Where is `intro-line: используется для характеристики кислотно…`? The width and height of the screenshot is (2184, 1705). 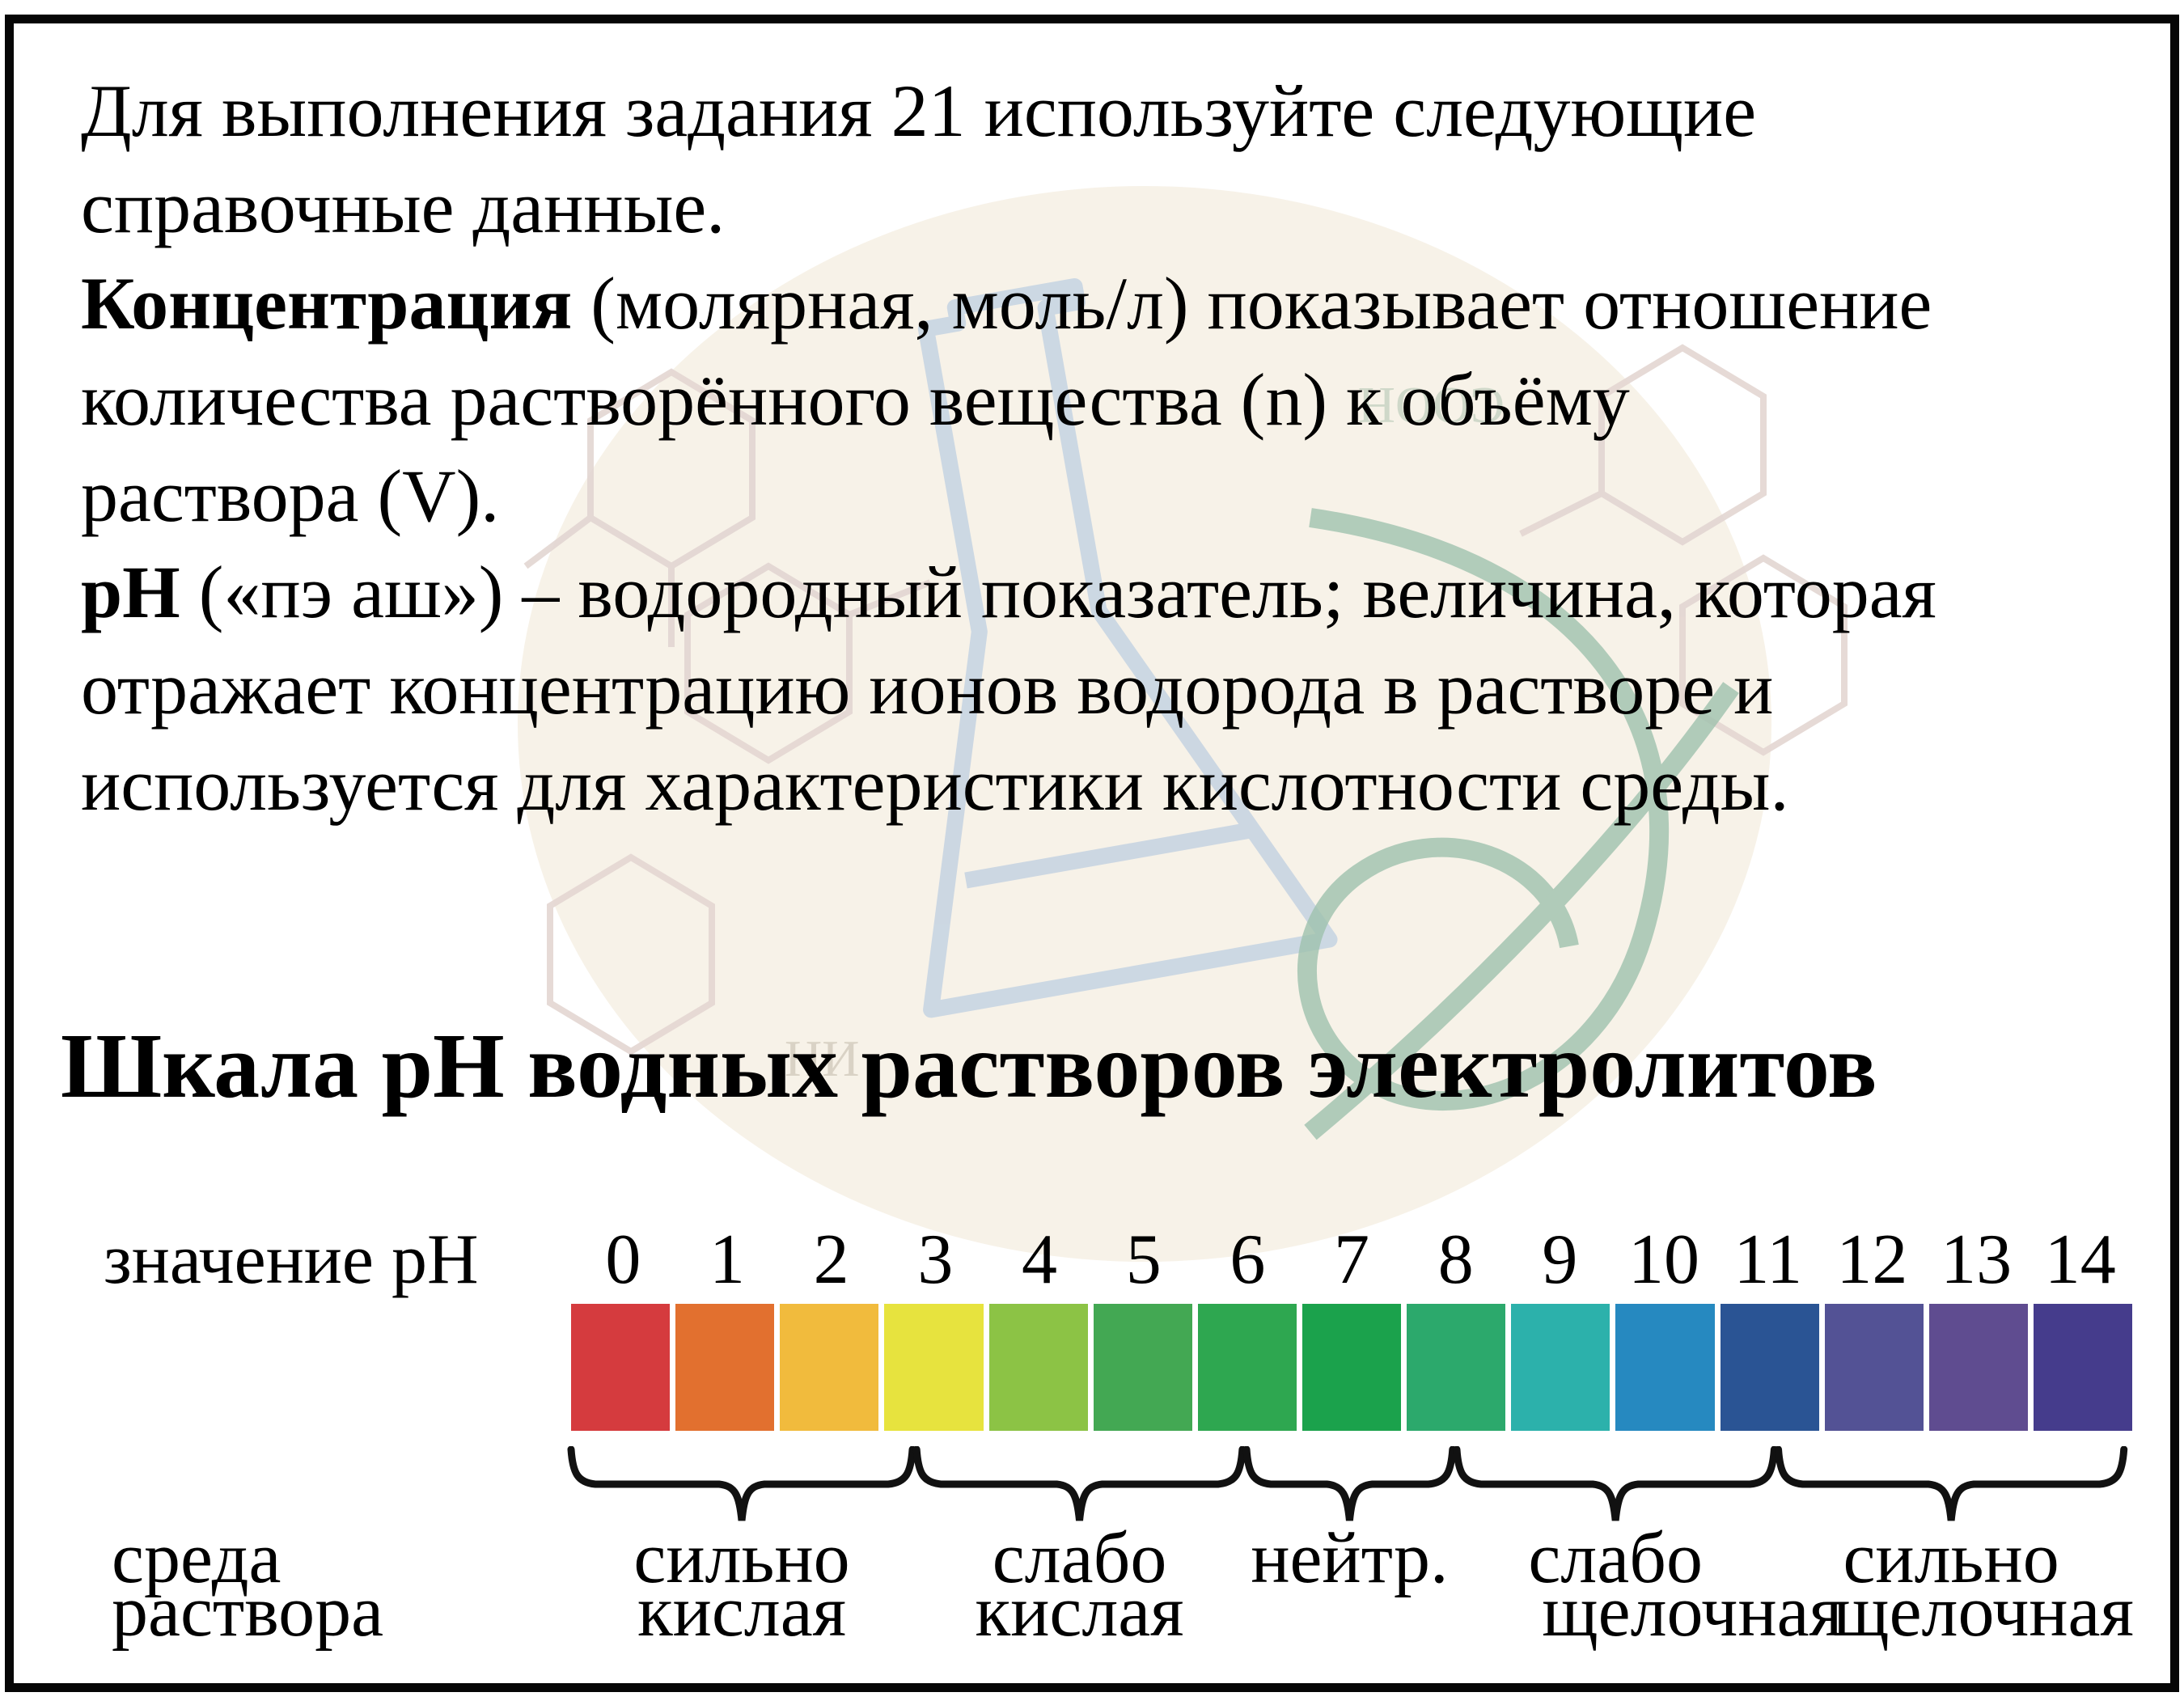
intro-line: используется для характеристики кислотно… is located at coordinates (935, 784).